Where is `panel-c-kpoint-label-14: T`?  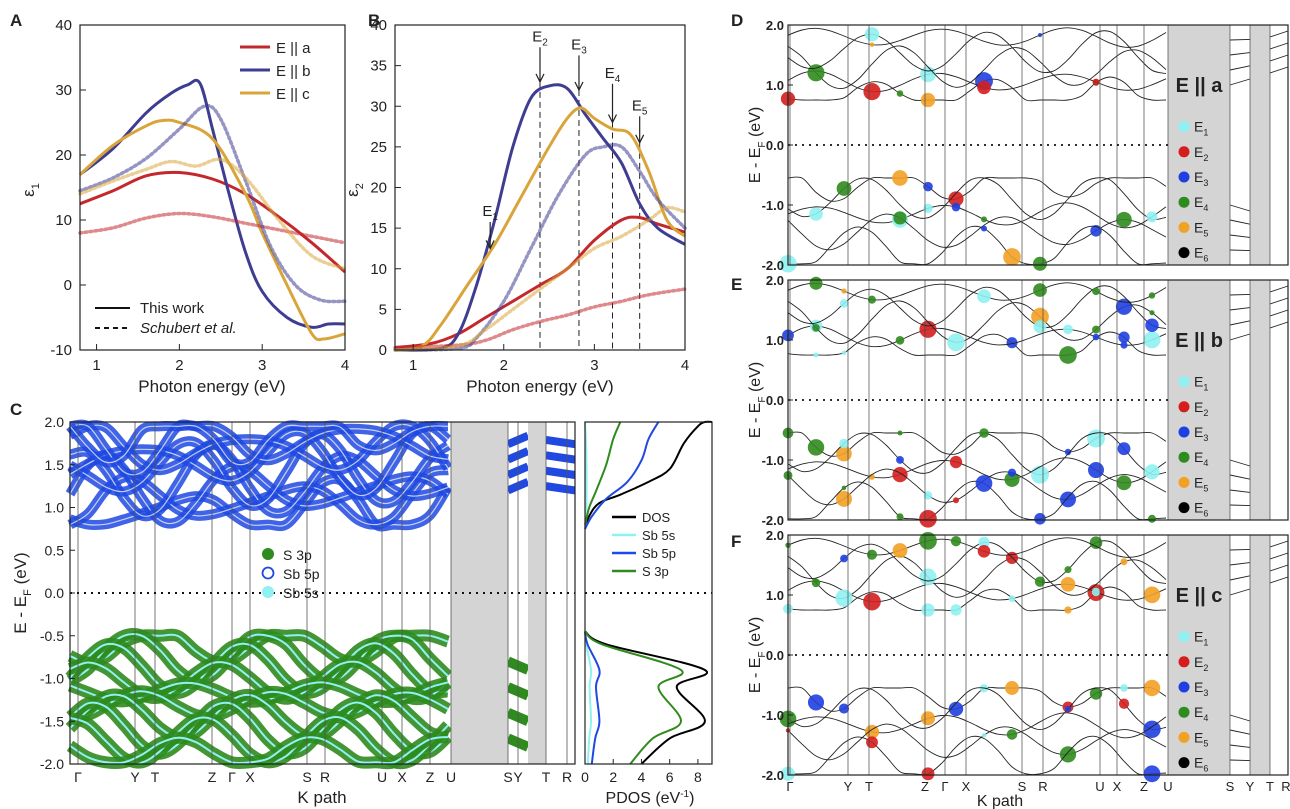 panel-c-kpoint-label-14: T is located at coordinates (546, 777).